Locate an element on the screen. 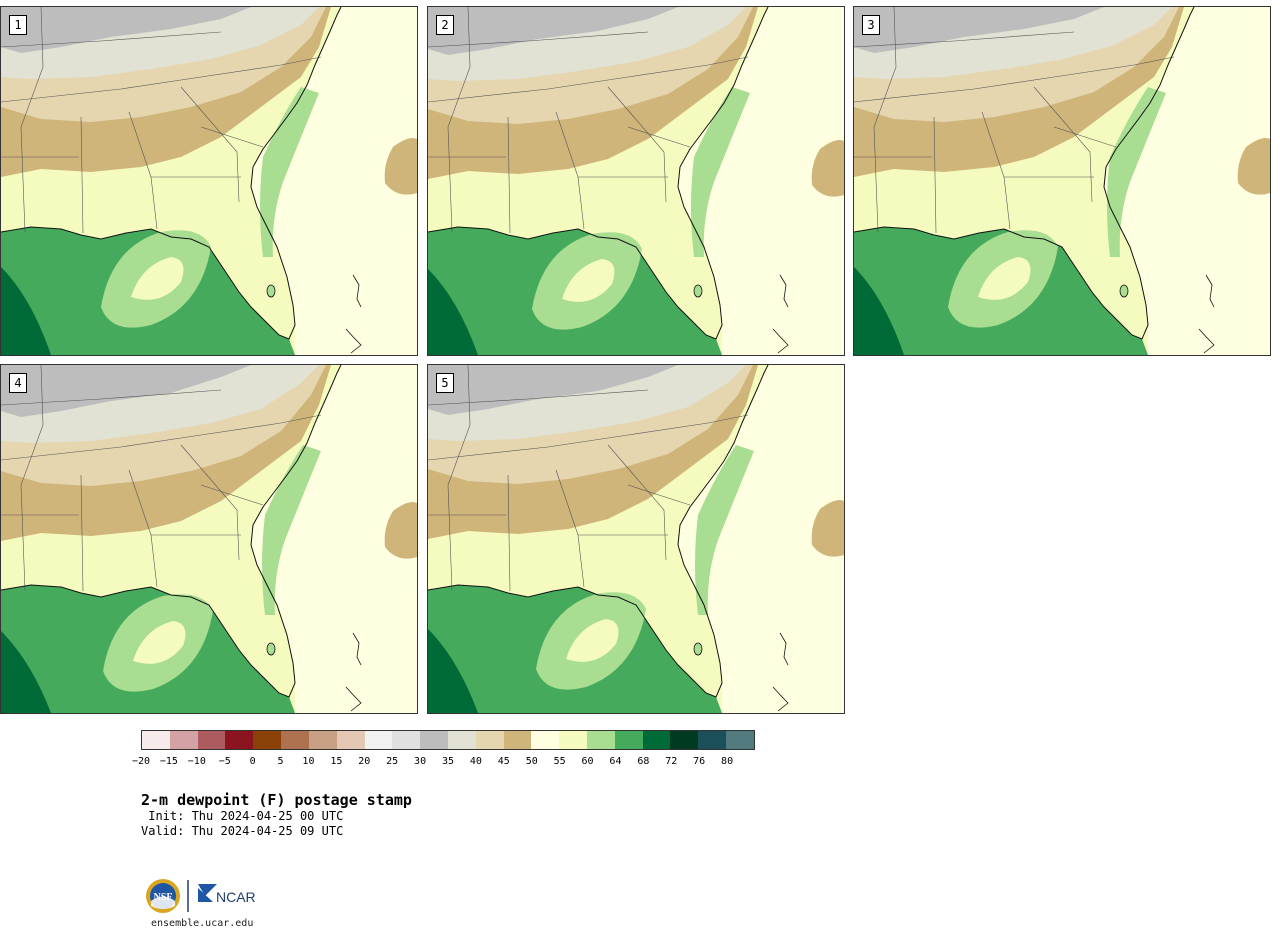  postage-stamp-panel-2: 2 is located at coordinates (636, 181).